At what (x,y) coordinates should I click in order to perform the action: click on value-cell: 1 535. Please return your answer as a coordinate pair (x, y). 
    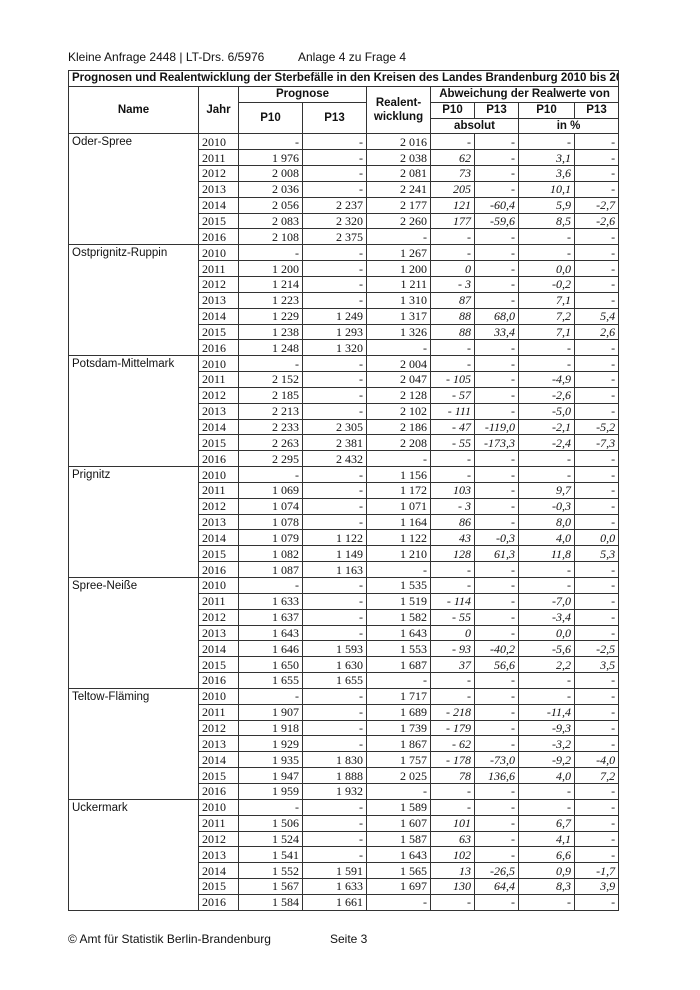
    Looking at the image, I should click on (398, 585).